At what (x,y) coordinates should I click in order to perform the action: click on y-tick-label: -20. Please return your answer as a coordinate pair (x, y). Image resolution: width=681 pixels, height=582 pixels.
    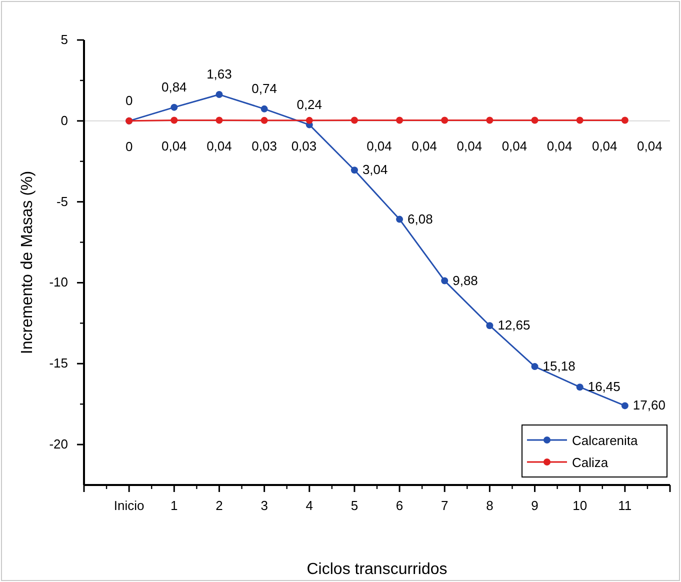
    Looking at the image, I should click on (58, 444).